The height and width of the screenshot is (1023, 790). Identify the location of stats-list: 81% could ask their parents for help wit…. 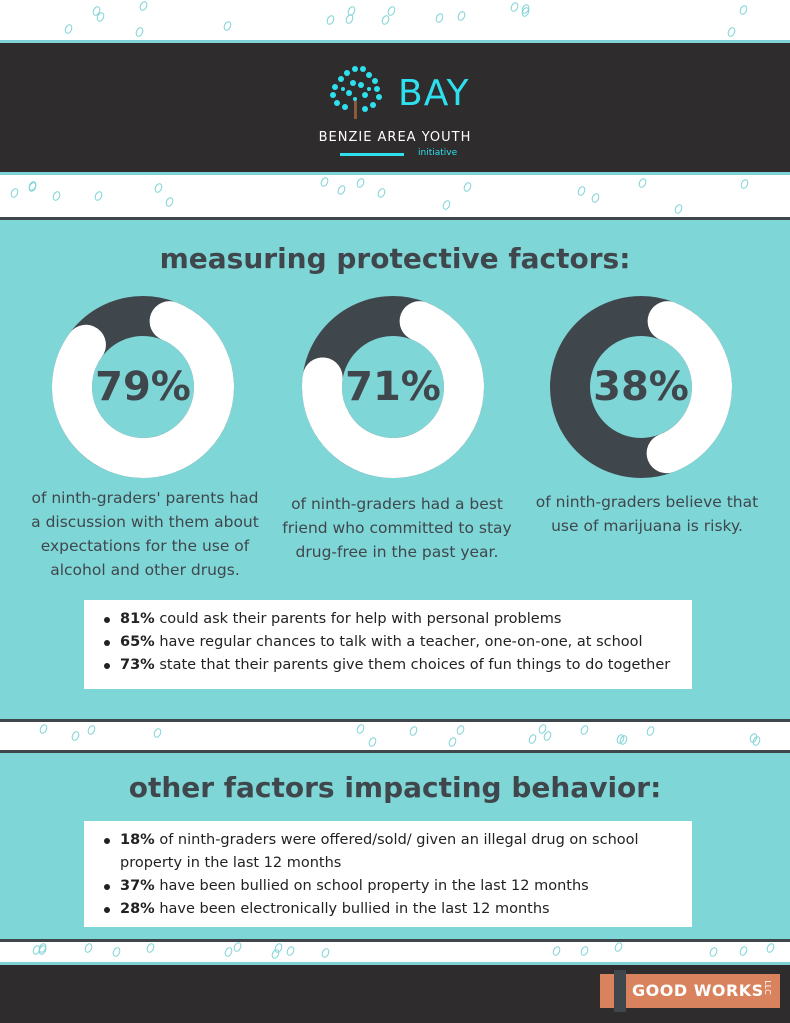
(391, 642).